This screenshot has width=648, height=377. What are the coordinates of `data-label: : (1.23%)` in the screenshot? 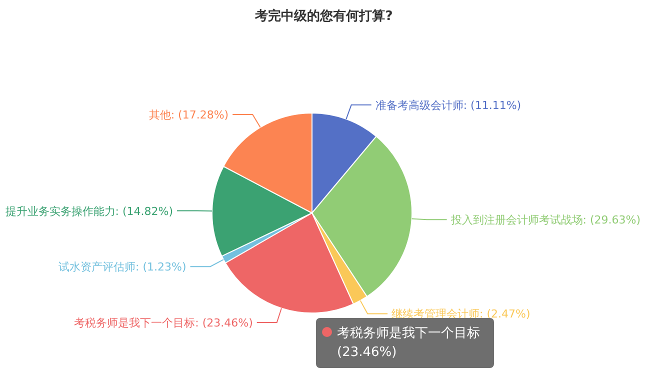 It's located at (161, 267).